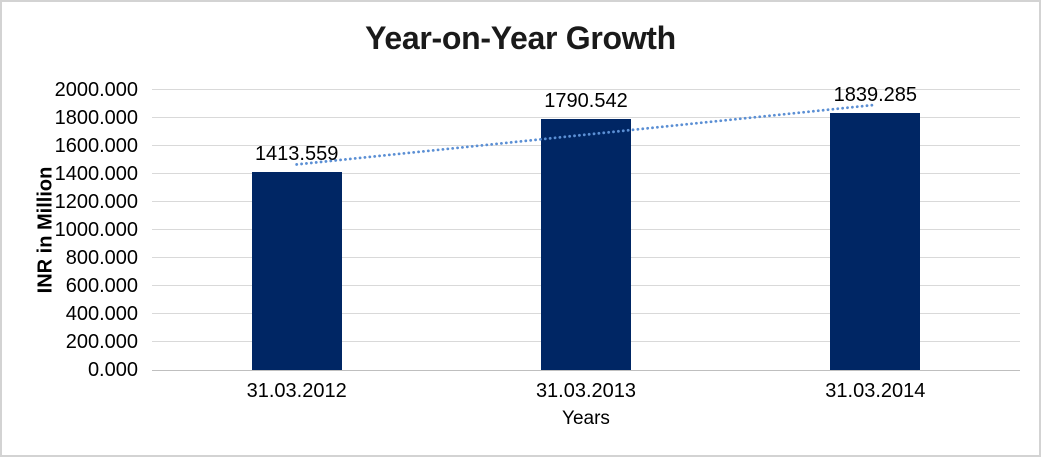 This screenshot has height=457, width=1041. What do you see at coordinates (586, 101) in the screenshot?
I see `bar-value-label: 1790.542` at bounding box center [586, 101].